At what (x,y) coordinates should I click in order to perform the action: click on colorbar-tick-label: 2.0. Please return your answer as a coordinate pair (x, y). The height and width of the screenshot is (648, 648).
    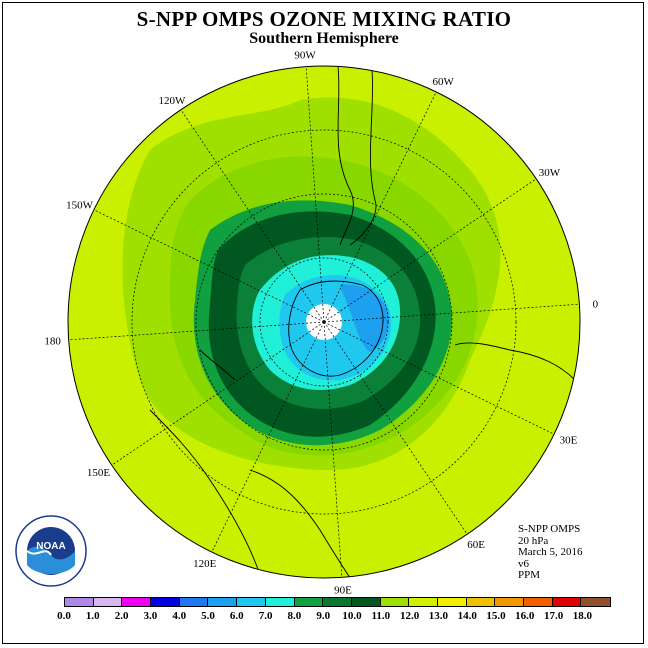
    Looking at the image, I should click on (121, 616).